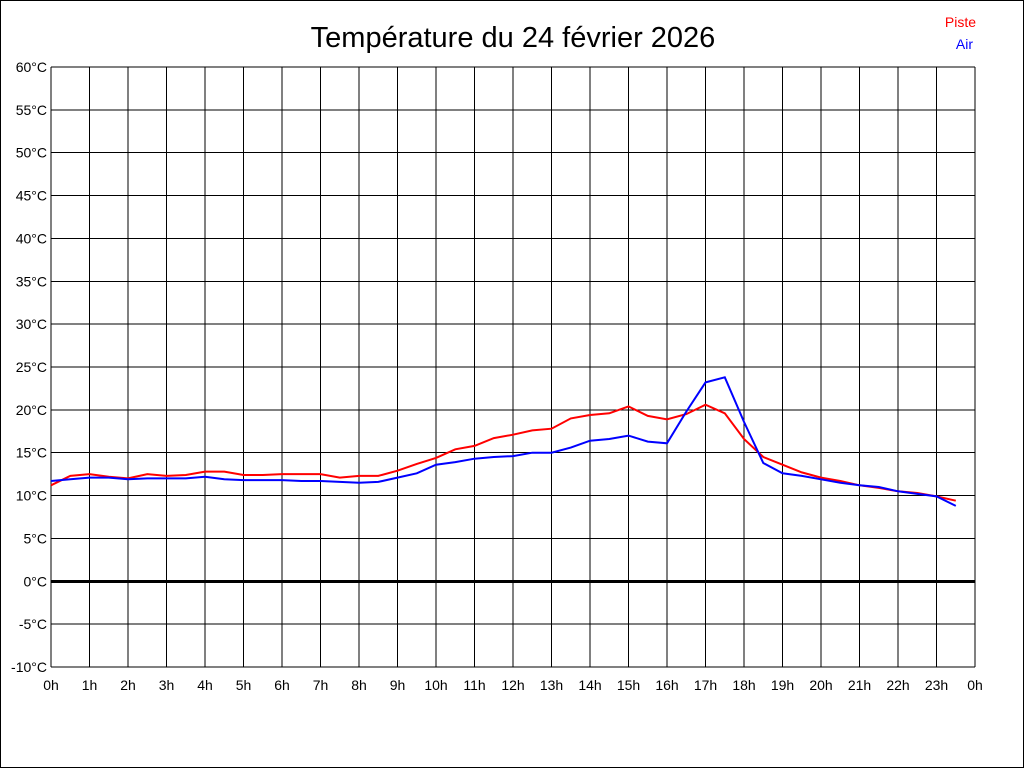 The width and height of the screenshot is (1024, 768). What do you see at coordinates (167, 685) in the screenshot?
I see `x-tick-label: 3h` at bounding box center [167, 685].